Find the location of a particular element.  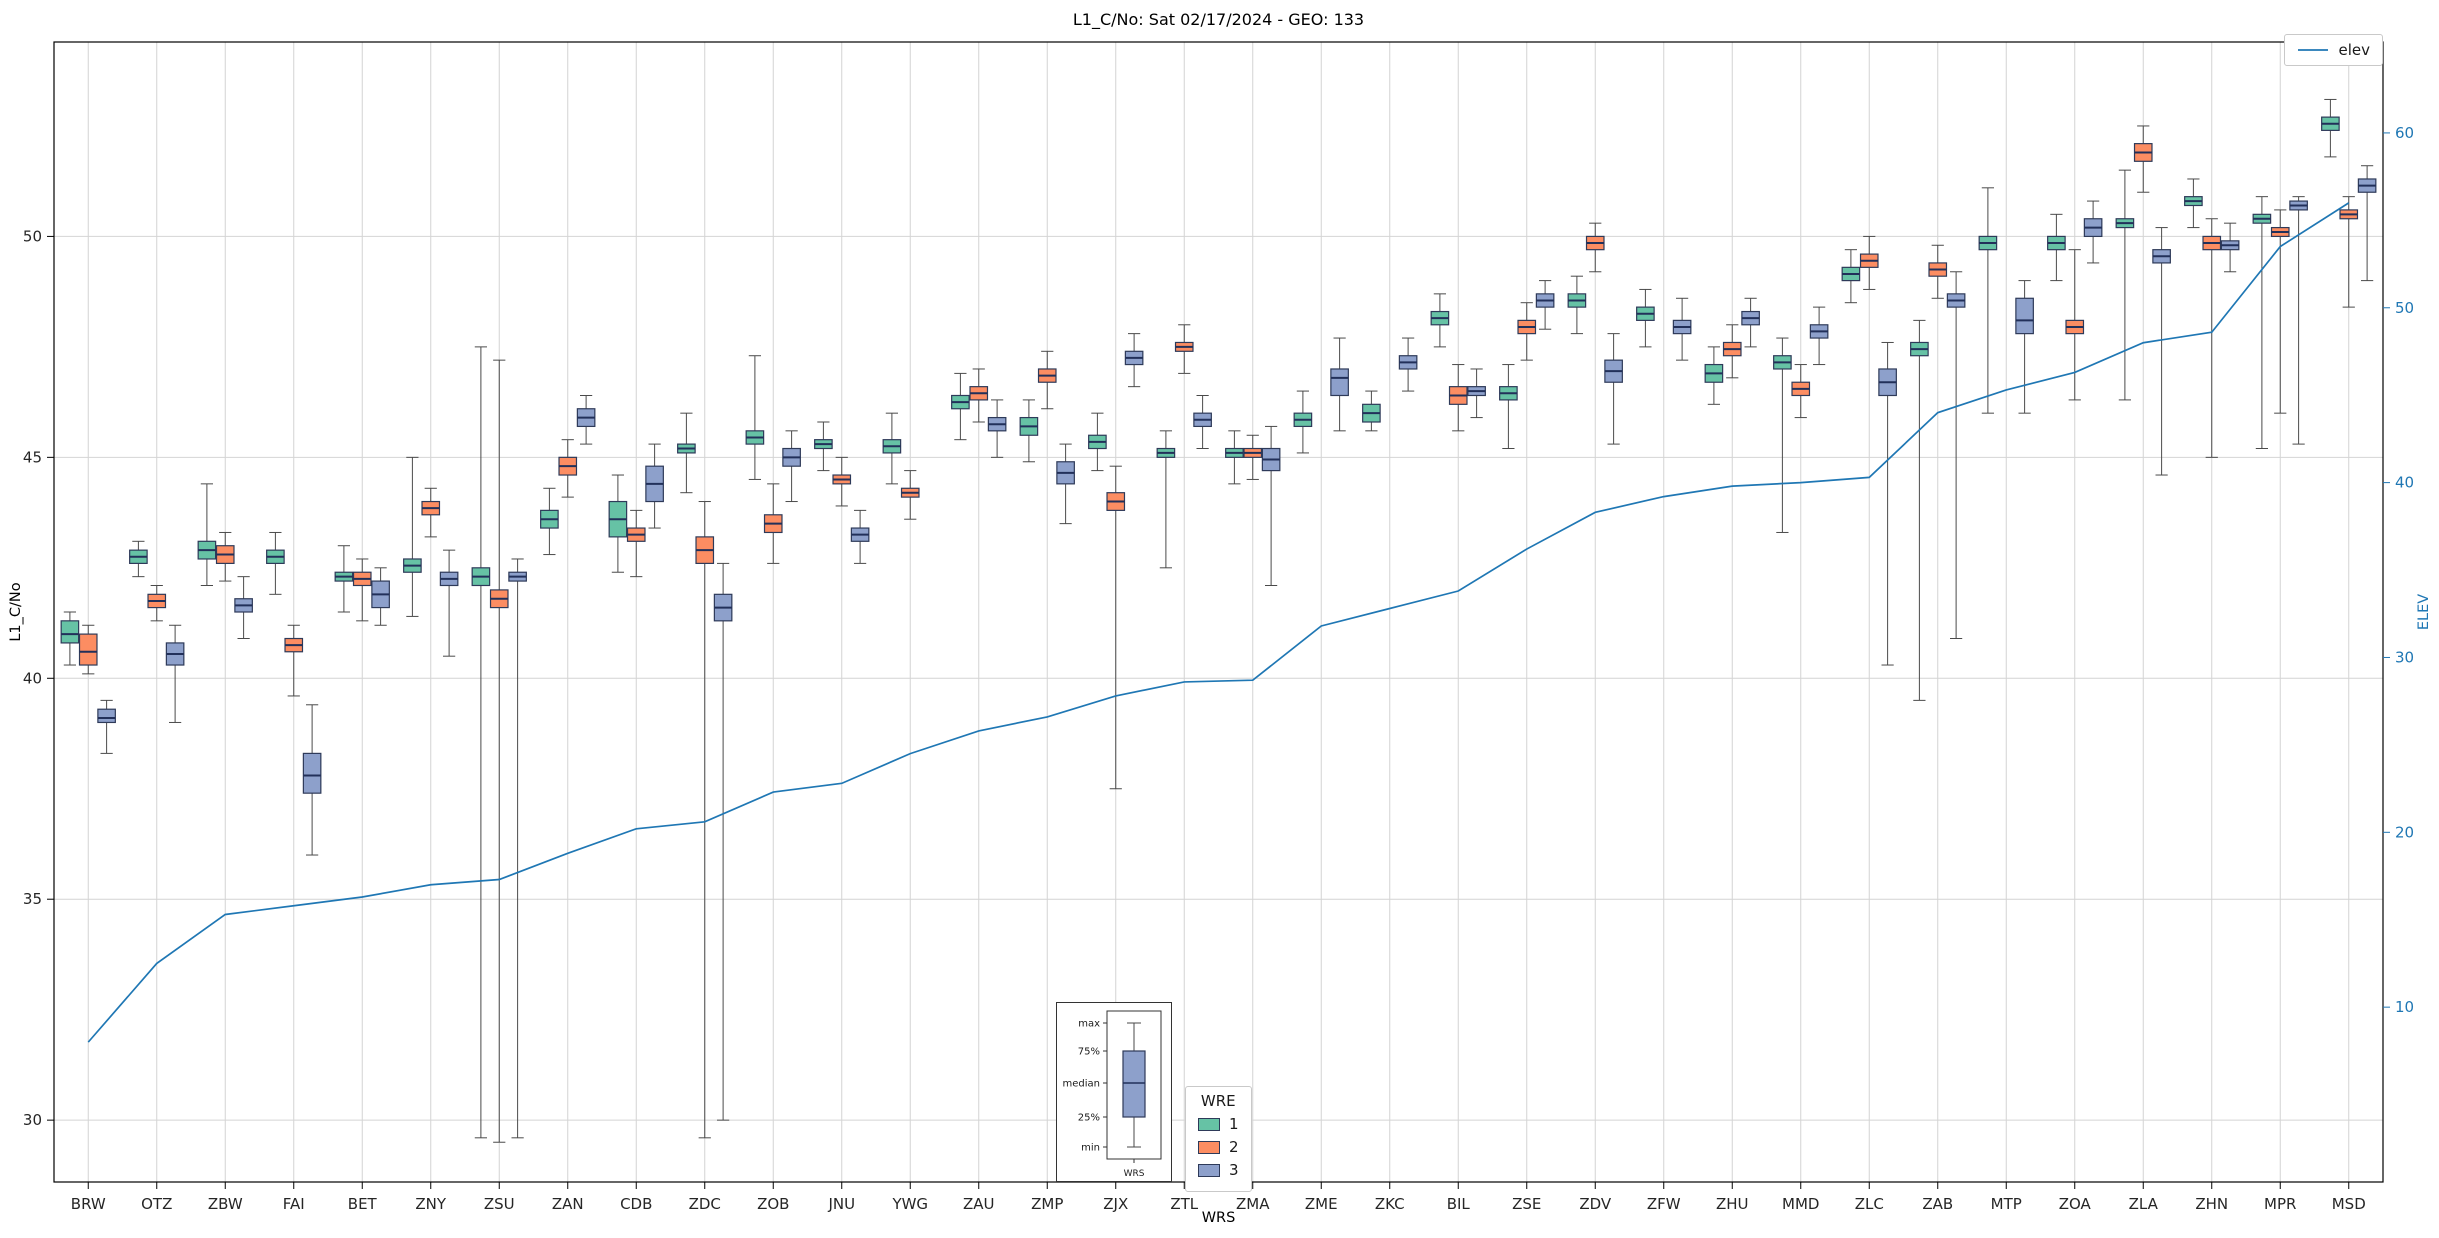

chart-title: L1_C/No: Sat 02/17/2024 - GEO: 133 is located at coordinates (1218, 19).